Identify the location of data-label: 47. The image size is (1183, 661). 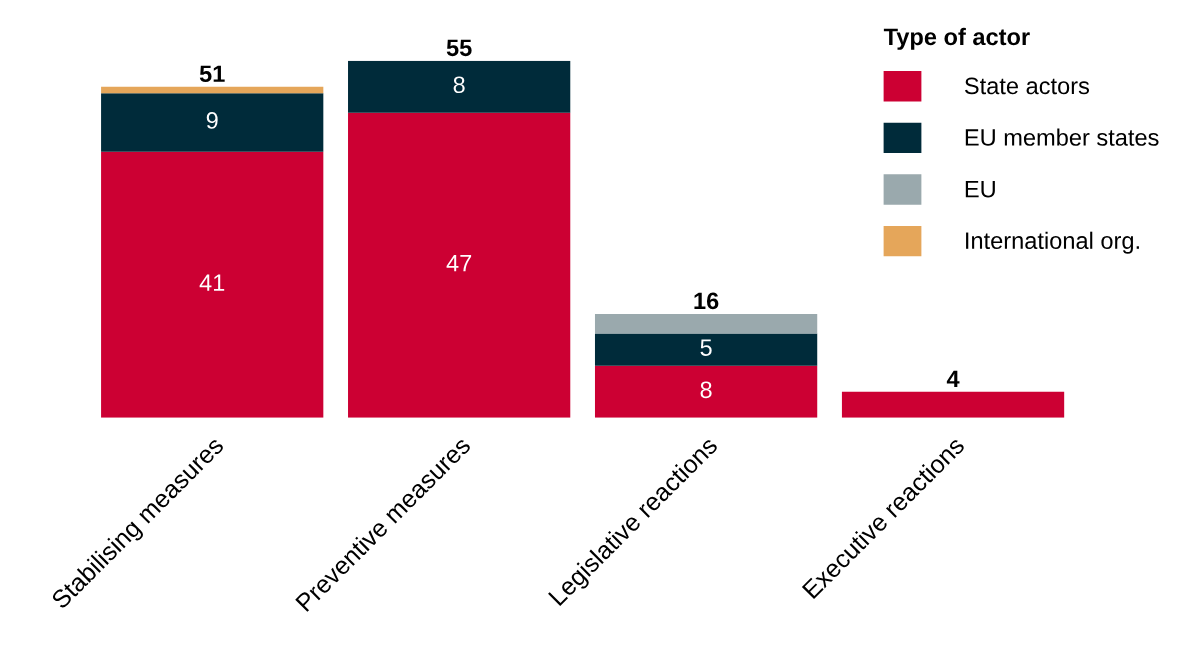
(459, 263).